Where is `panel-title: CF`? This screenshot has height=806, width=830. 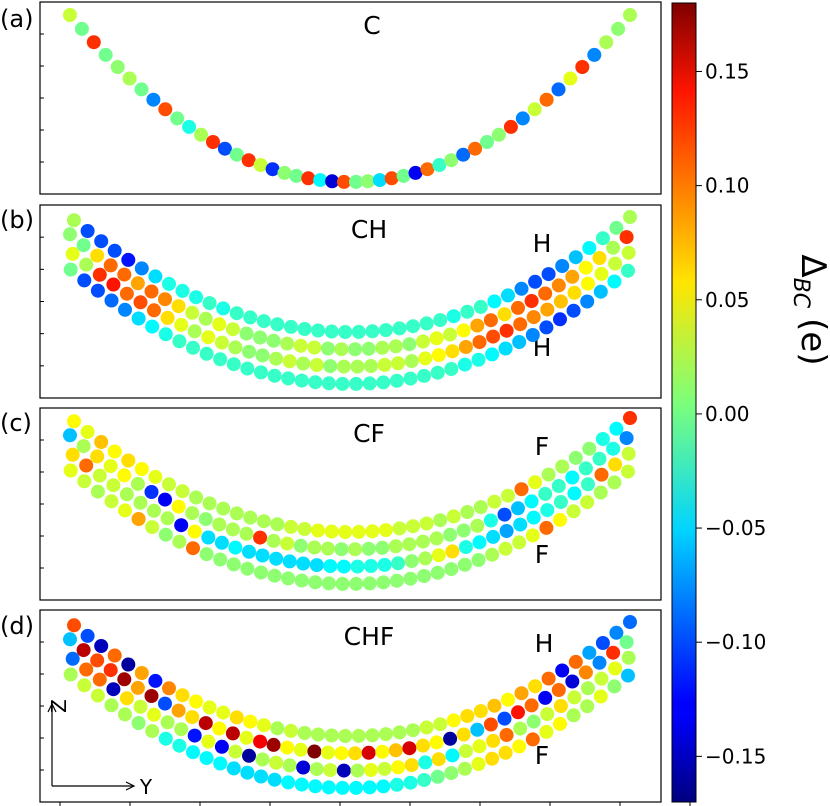
panel-title: CF is located at coordinates (369, 433).